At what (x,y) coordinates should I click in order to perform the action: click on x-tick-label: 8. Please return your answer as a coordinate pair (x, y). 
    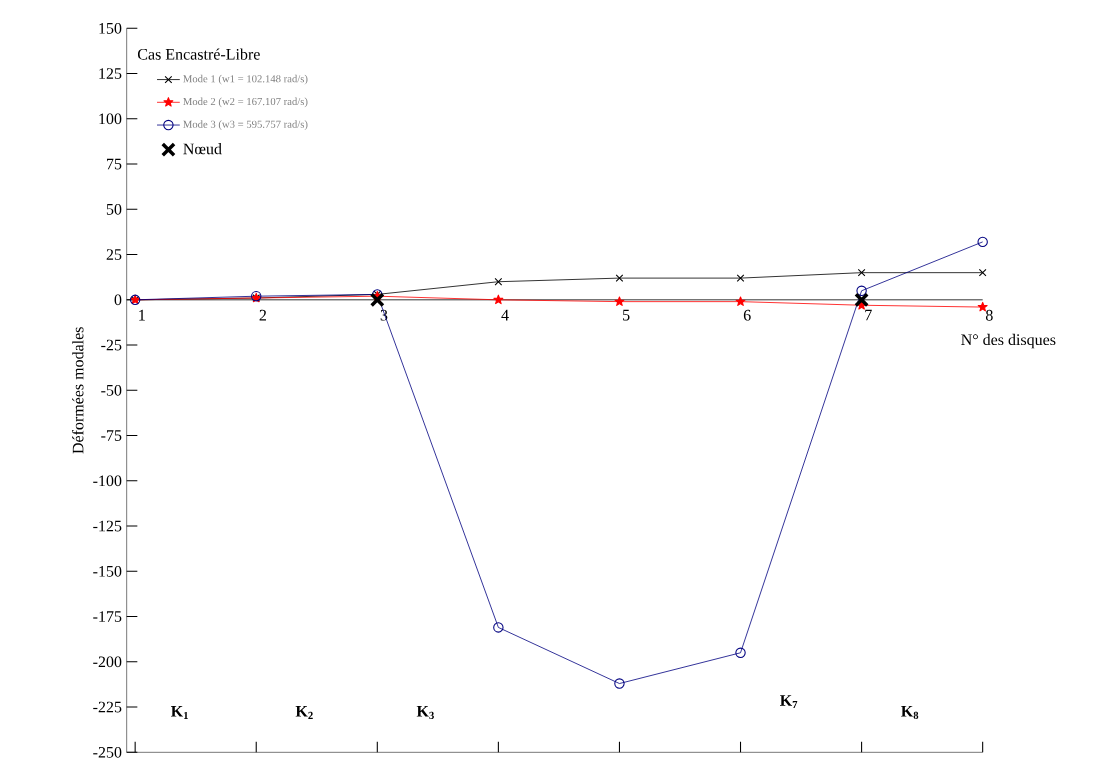
    Looking at the image, I should click on (989, 315).